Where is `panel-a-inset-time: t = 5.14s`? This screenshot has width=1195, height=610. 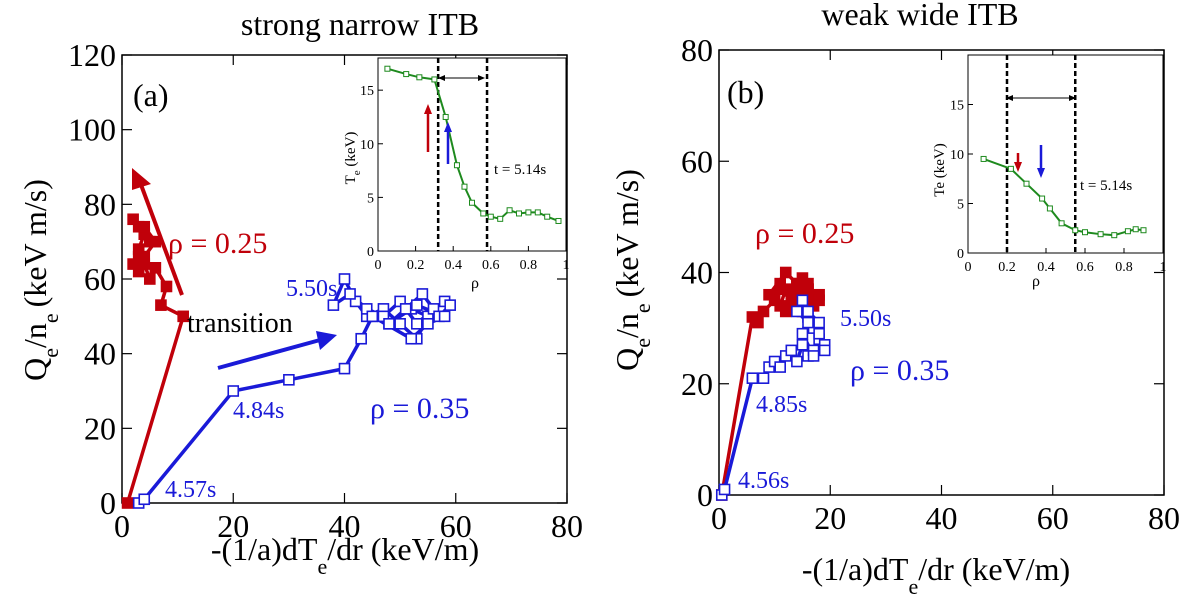 panel-a-inset-time: t = 5.14s is located at coordinates (520, 170).